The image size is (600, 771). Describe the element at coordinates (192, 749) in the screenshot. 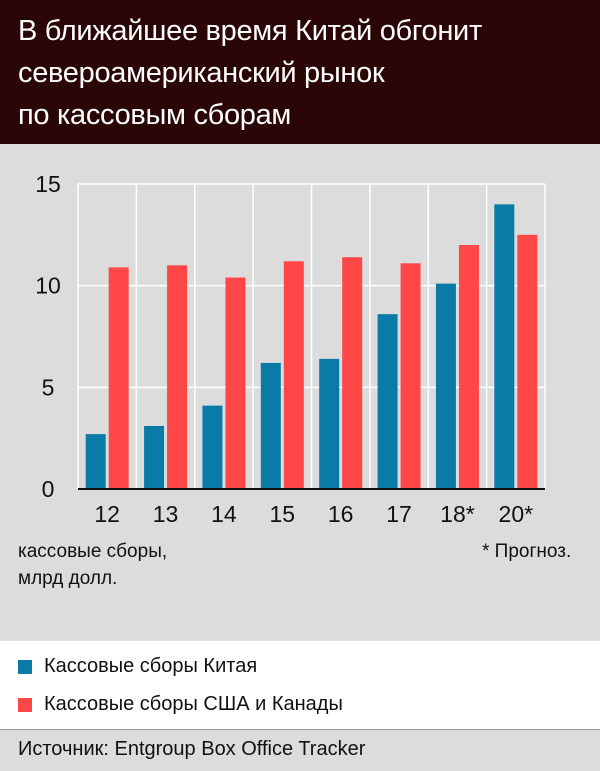

I see `source-text: Источник: Entgroup Box Office Tracker` at that location.